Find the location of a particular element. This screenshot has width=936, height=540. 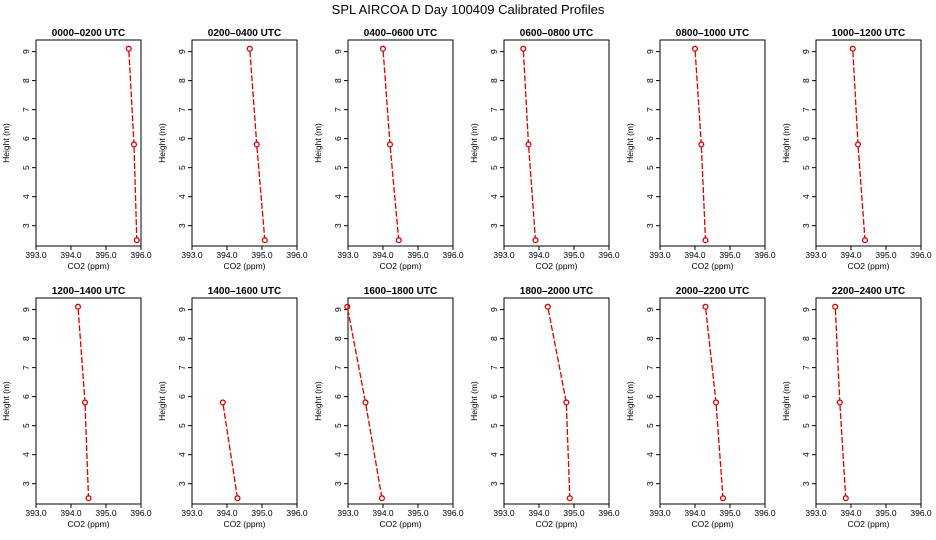

panel-title: 2000–2200 UTC is located at coordinates (712, 291).